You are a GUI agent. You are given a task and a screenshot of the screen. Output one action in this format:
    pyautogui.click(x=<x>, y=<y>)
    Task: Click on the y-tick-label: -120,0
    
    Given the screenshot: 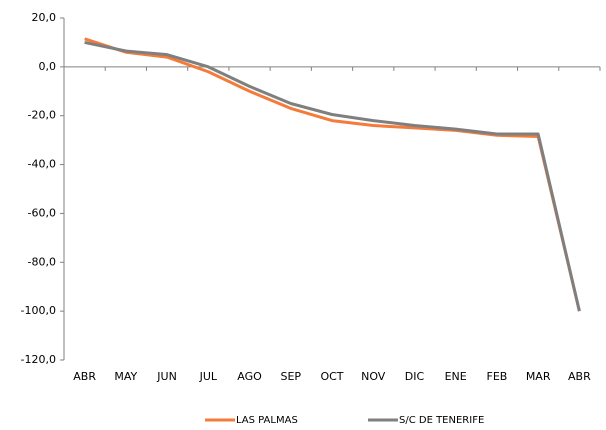 What is the action you would take?
    pyautogui.click(x=38, y=359)
    